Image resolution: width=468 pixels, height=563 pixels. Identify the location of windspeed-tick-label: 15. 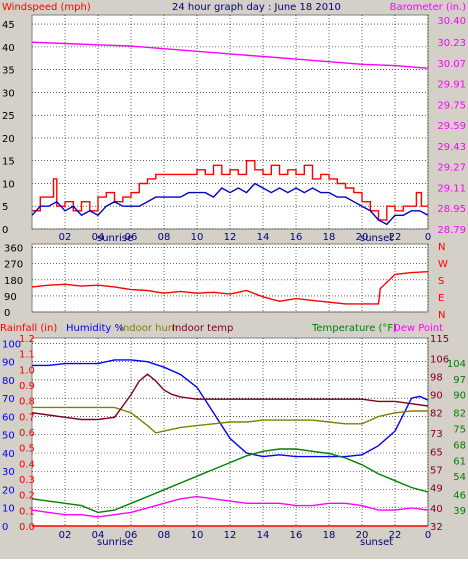
(8, 162).